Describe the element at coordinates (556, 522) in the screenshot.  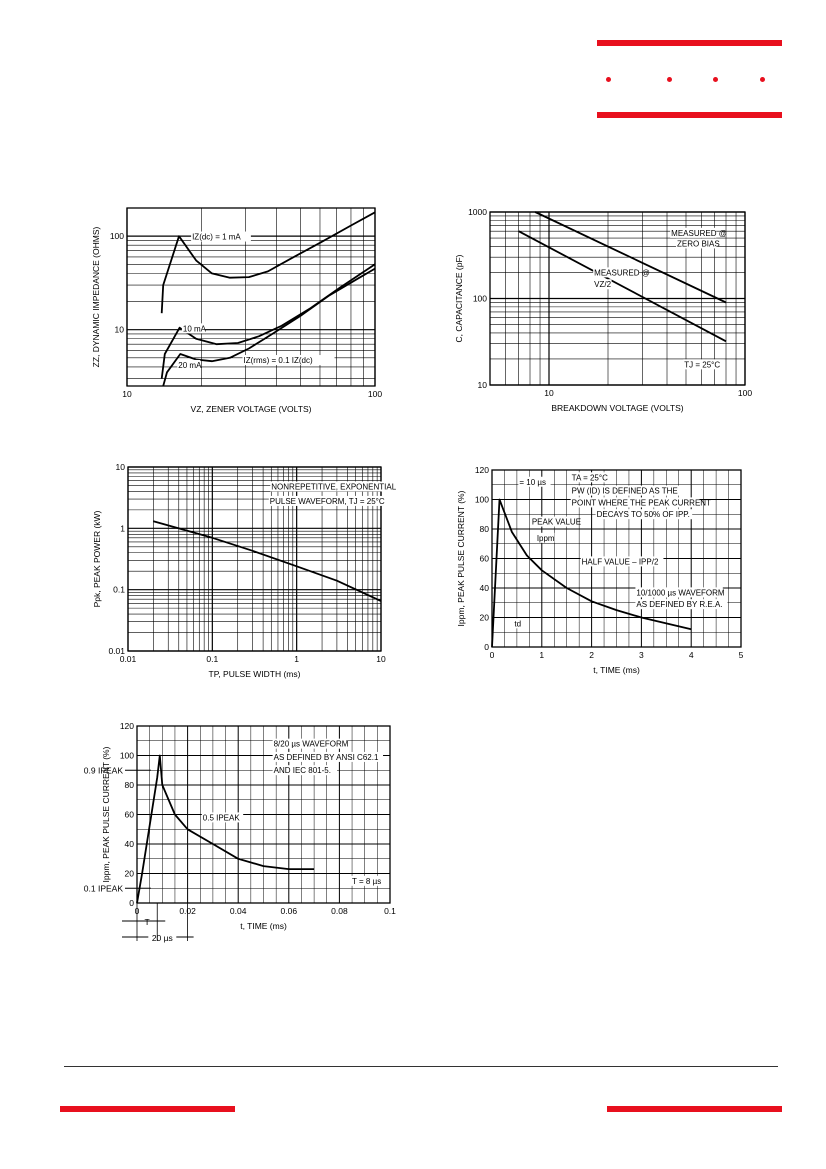
I see `annotation-6: PEAK VALUE` at that location.